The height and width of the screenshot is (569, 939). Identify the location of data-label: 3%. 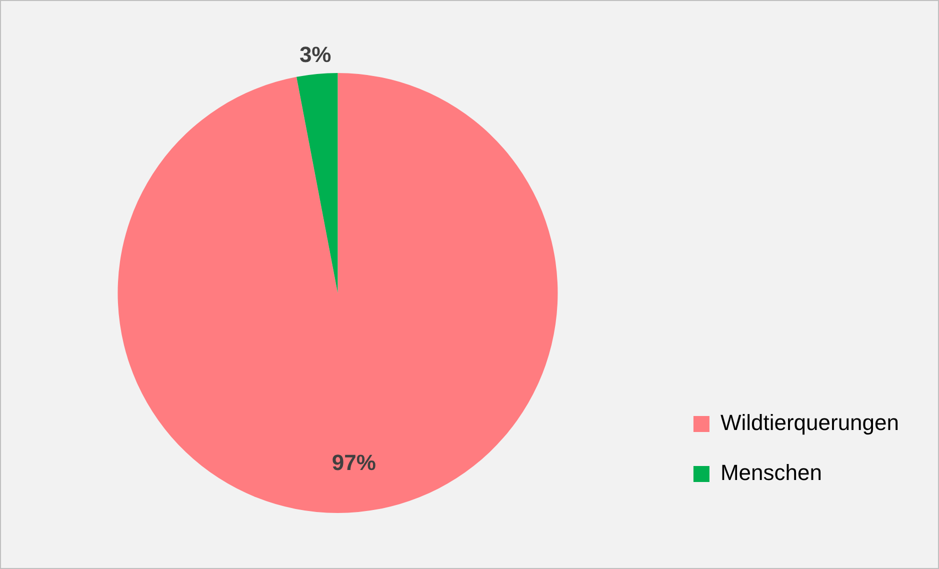
(315, 55).